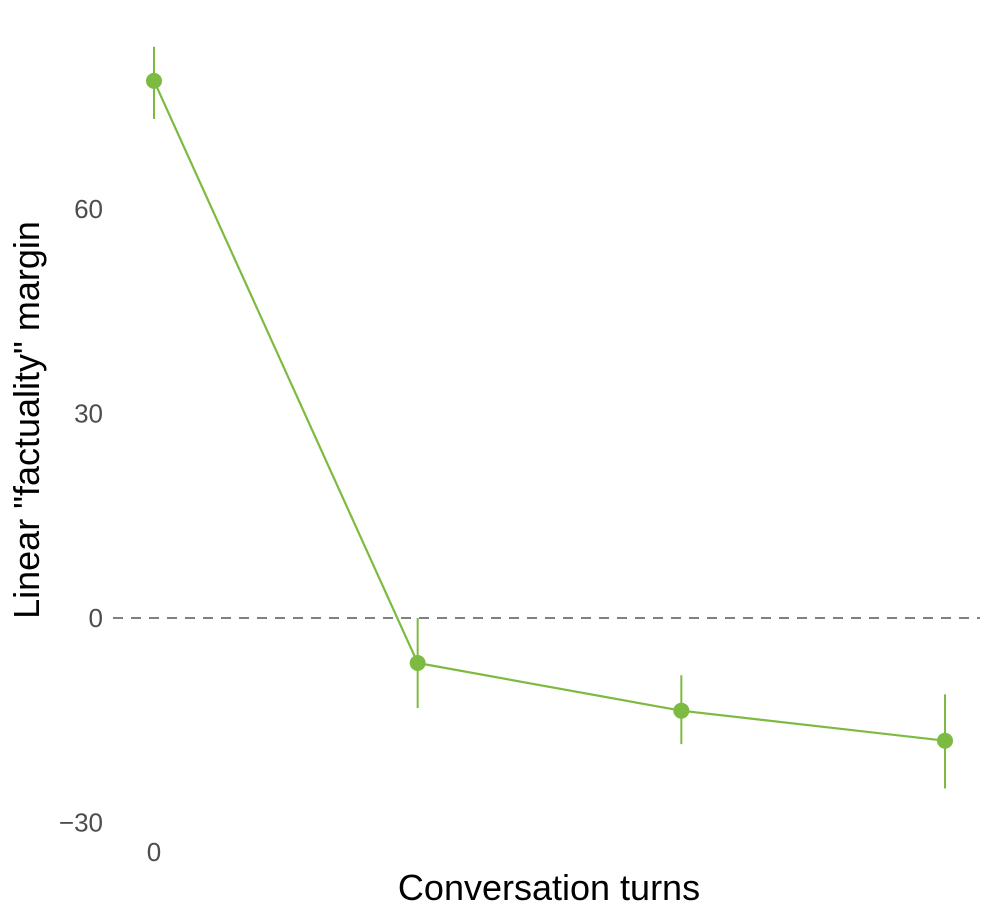 This screenshot has width=996, height=920. I want to click on y-tick-label: 30, so click(88, 414).